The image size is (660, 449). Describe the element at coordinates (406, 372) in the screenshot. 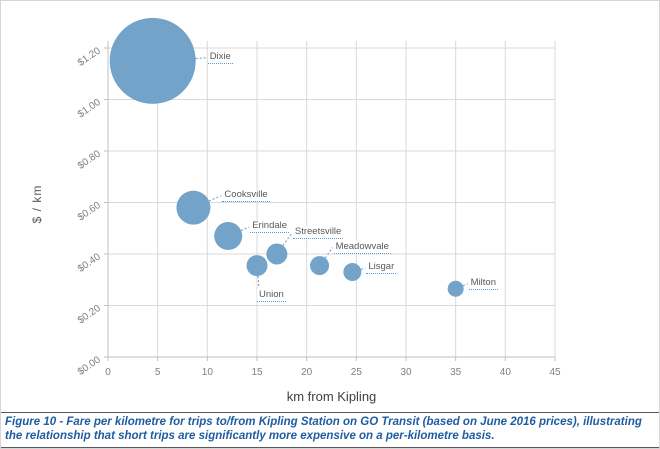

I see `x-tick-label: 30` at that location.